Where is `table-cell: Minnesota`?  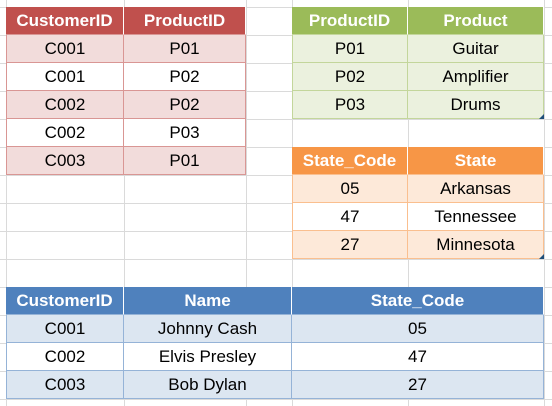 table-cell: Minnesota is located at coordinates (476, 245).